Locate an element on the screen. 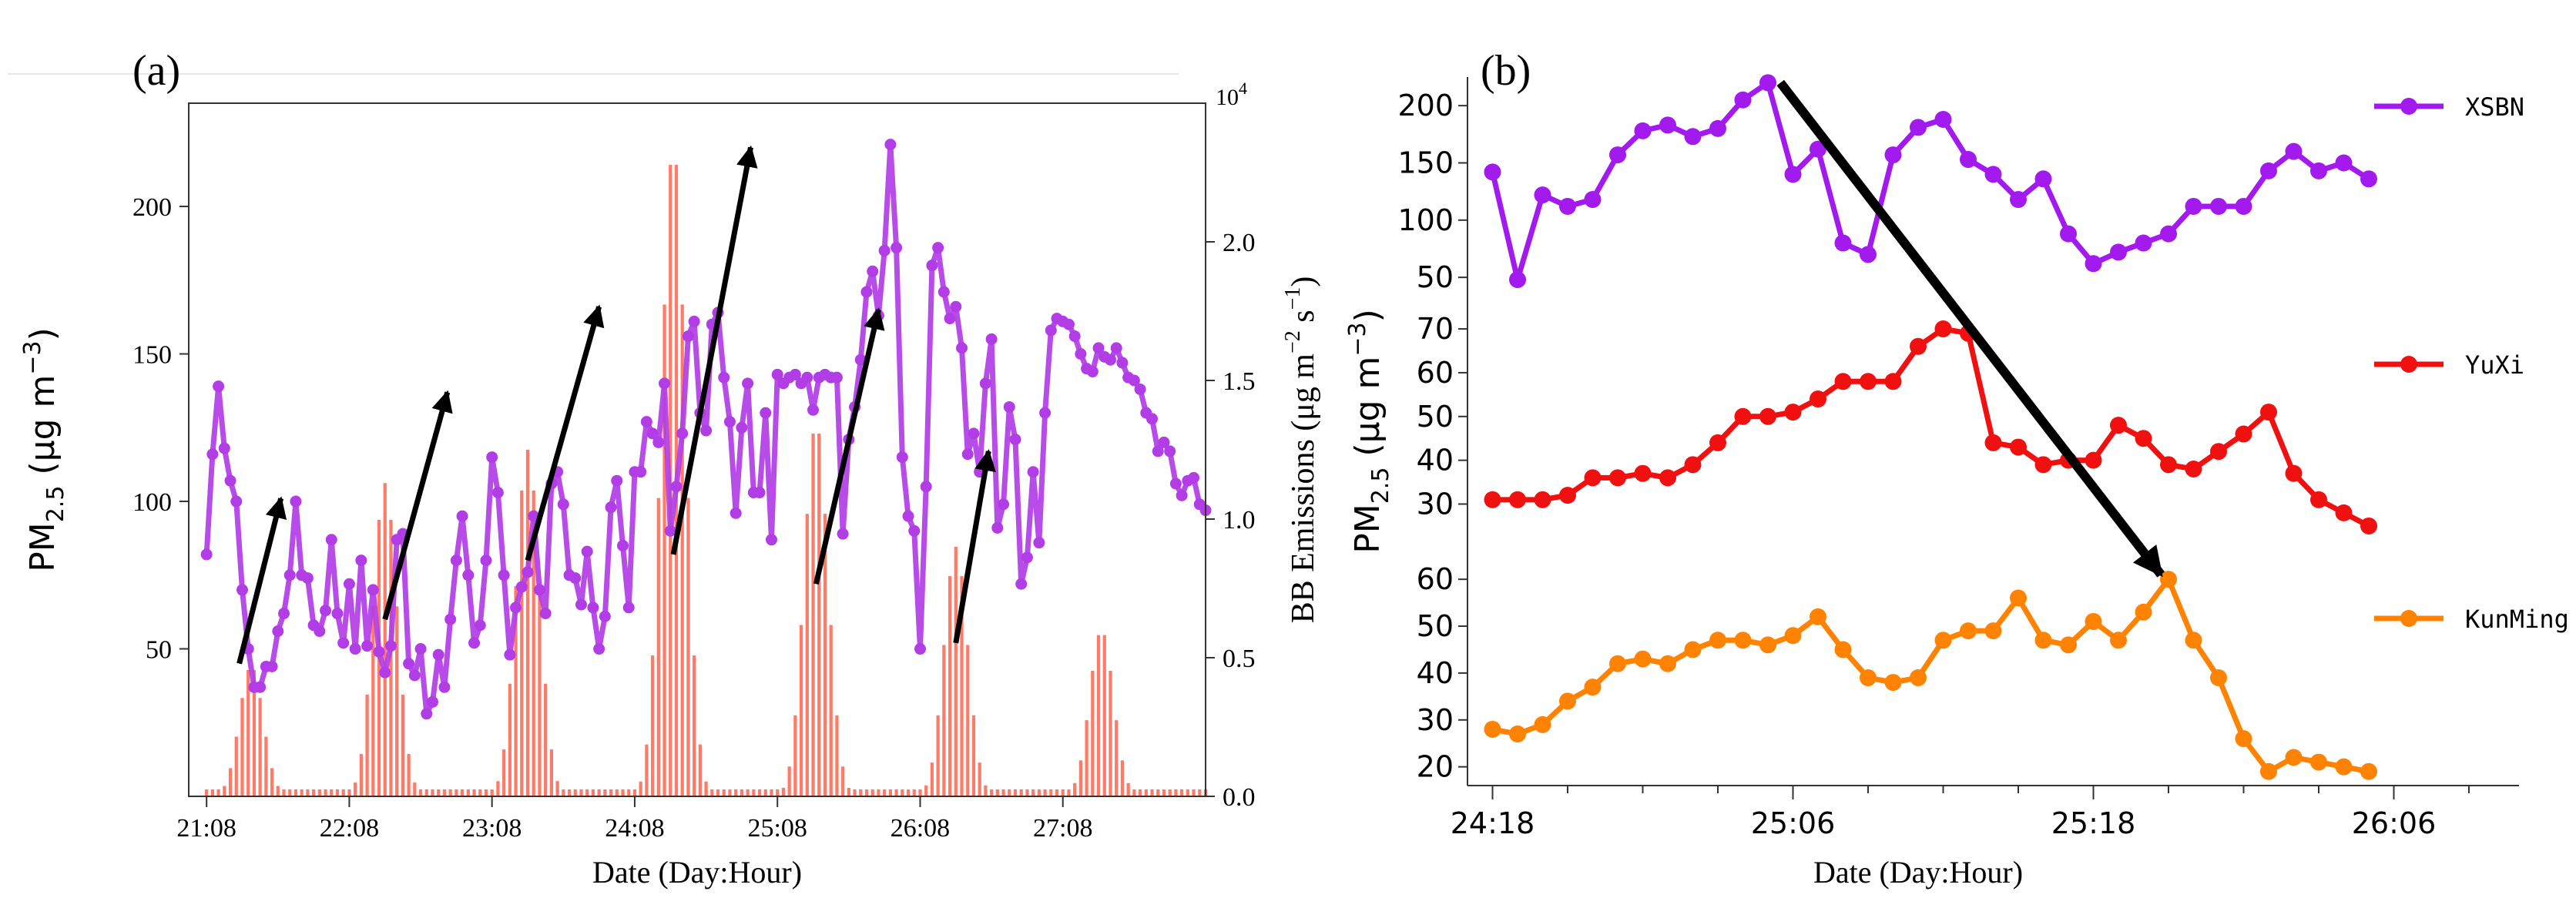 The width and height of the screenshot is (2576, 898). series-xsbn is located at coordinates (1930, 181).